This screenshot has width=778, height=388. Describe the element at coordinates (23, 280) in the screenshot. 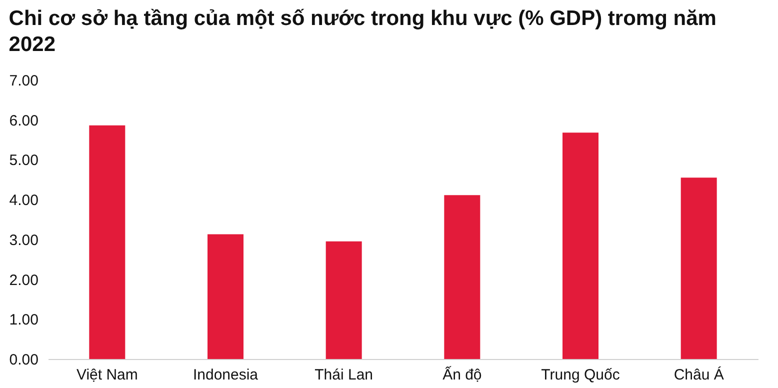

I see `y-tick-label: 2.00` at that location.